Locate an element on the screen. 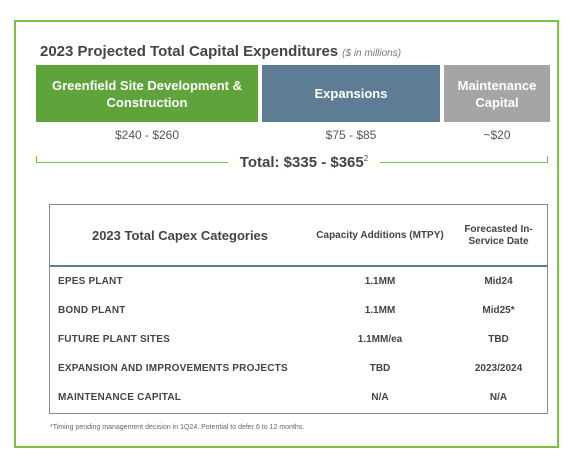 This screenshot has width=572, height=467. table-row: BOND PLANT 1.1MM Mid25* is located at coordinates (298, 310).